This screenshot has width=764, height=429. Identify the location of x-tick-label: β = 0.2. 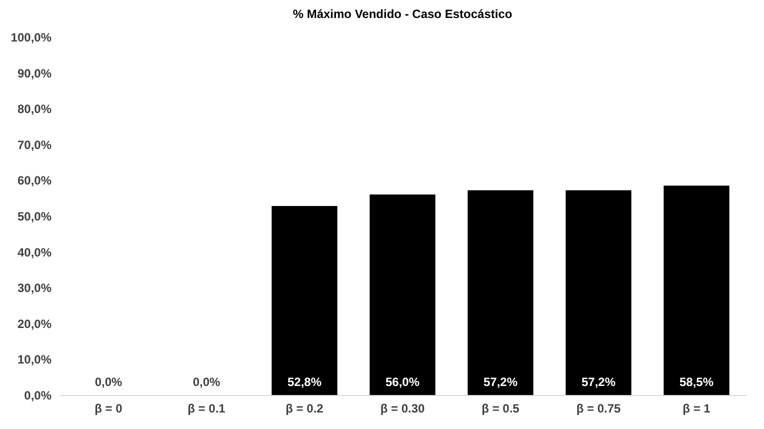
(305, 409).